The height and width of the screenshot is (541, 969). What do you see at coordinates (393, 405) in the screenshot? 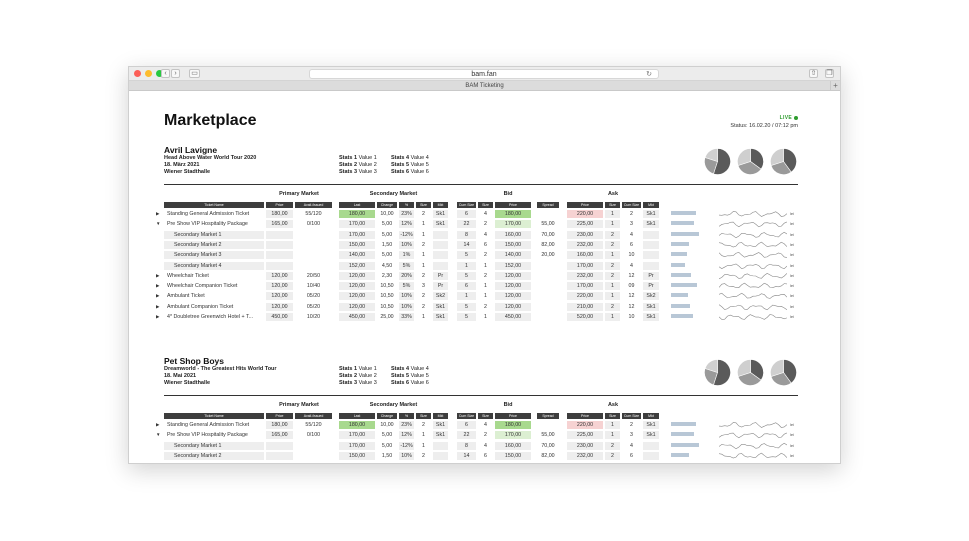
I see `group-header-secondary: Secondary Market` at bounding box center [393, 405].